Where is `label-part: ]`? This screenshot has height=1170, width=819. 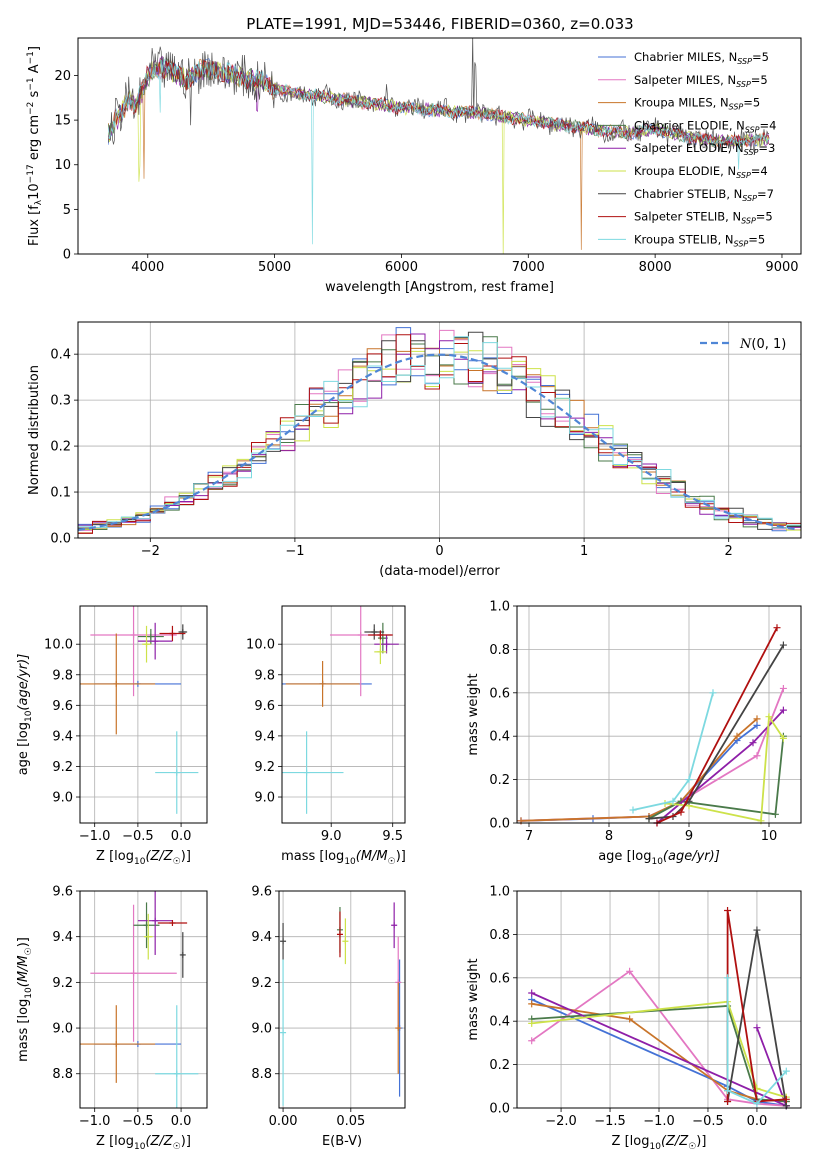 label-part: ] is located at coordinates (34, 48).